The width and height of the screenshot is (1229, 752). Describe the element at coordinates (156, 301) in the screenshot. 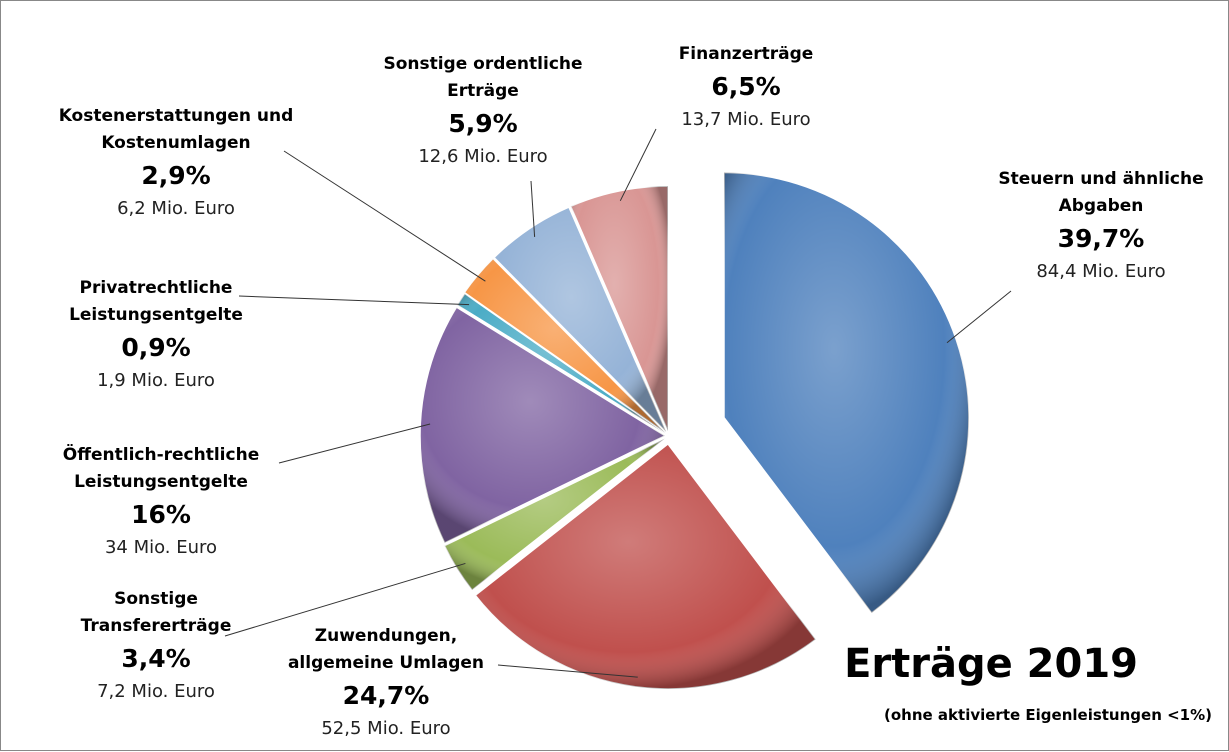

I see `category-label: Privatrechtliche Leistungsentgelte` at that location.